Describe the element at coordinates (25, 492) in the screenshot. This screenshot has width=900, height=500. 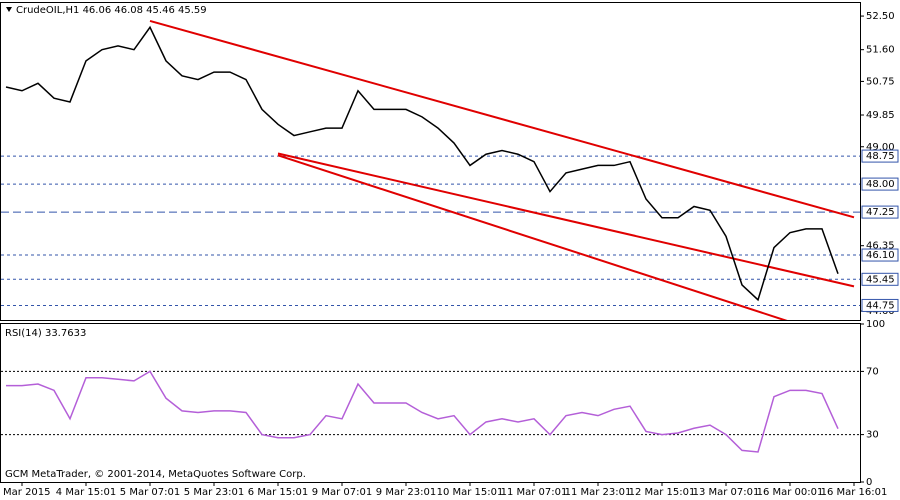
I see `x-tick-label: 4 Mar 2015` at that location.